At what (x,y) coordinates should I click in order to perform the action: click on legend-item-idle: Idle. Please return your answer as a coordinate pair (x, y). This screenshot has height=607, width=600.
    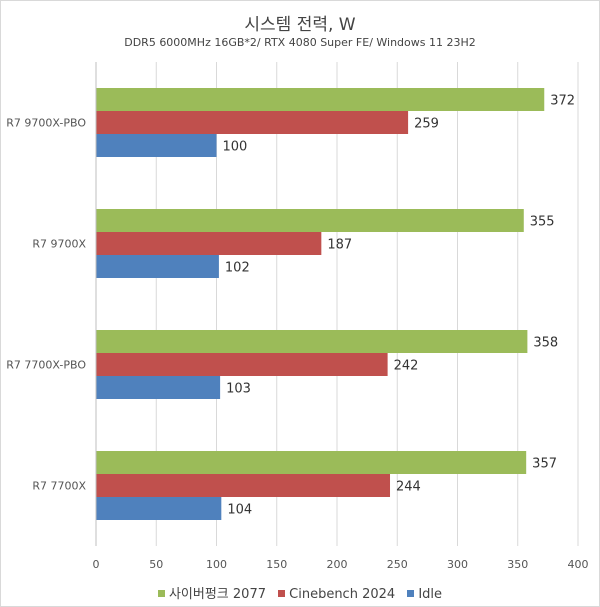
    Looking at the image, I should click on (424, 594).